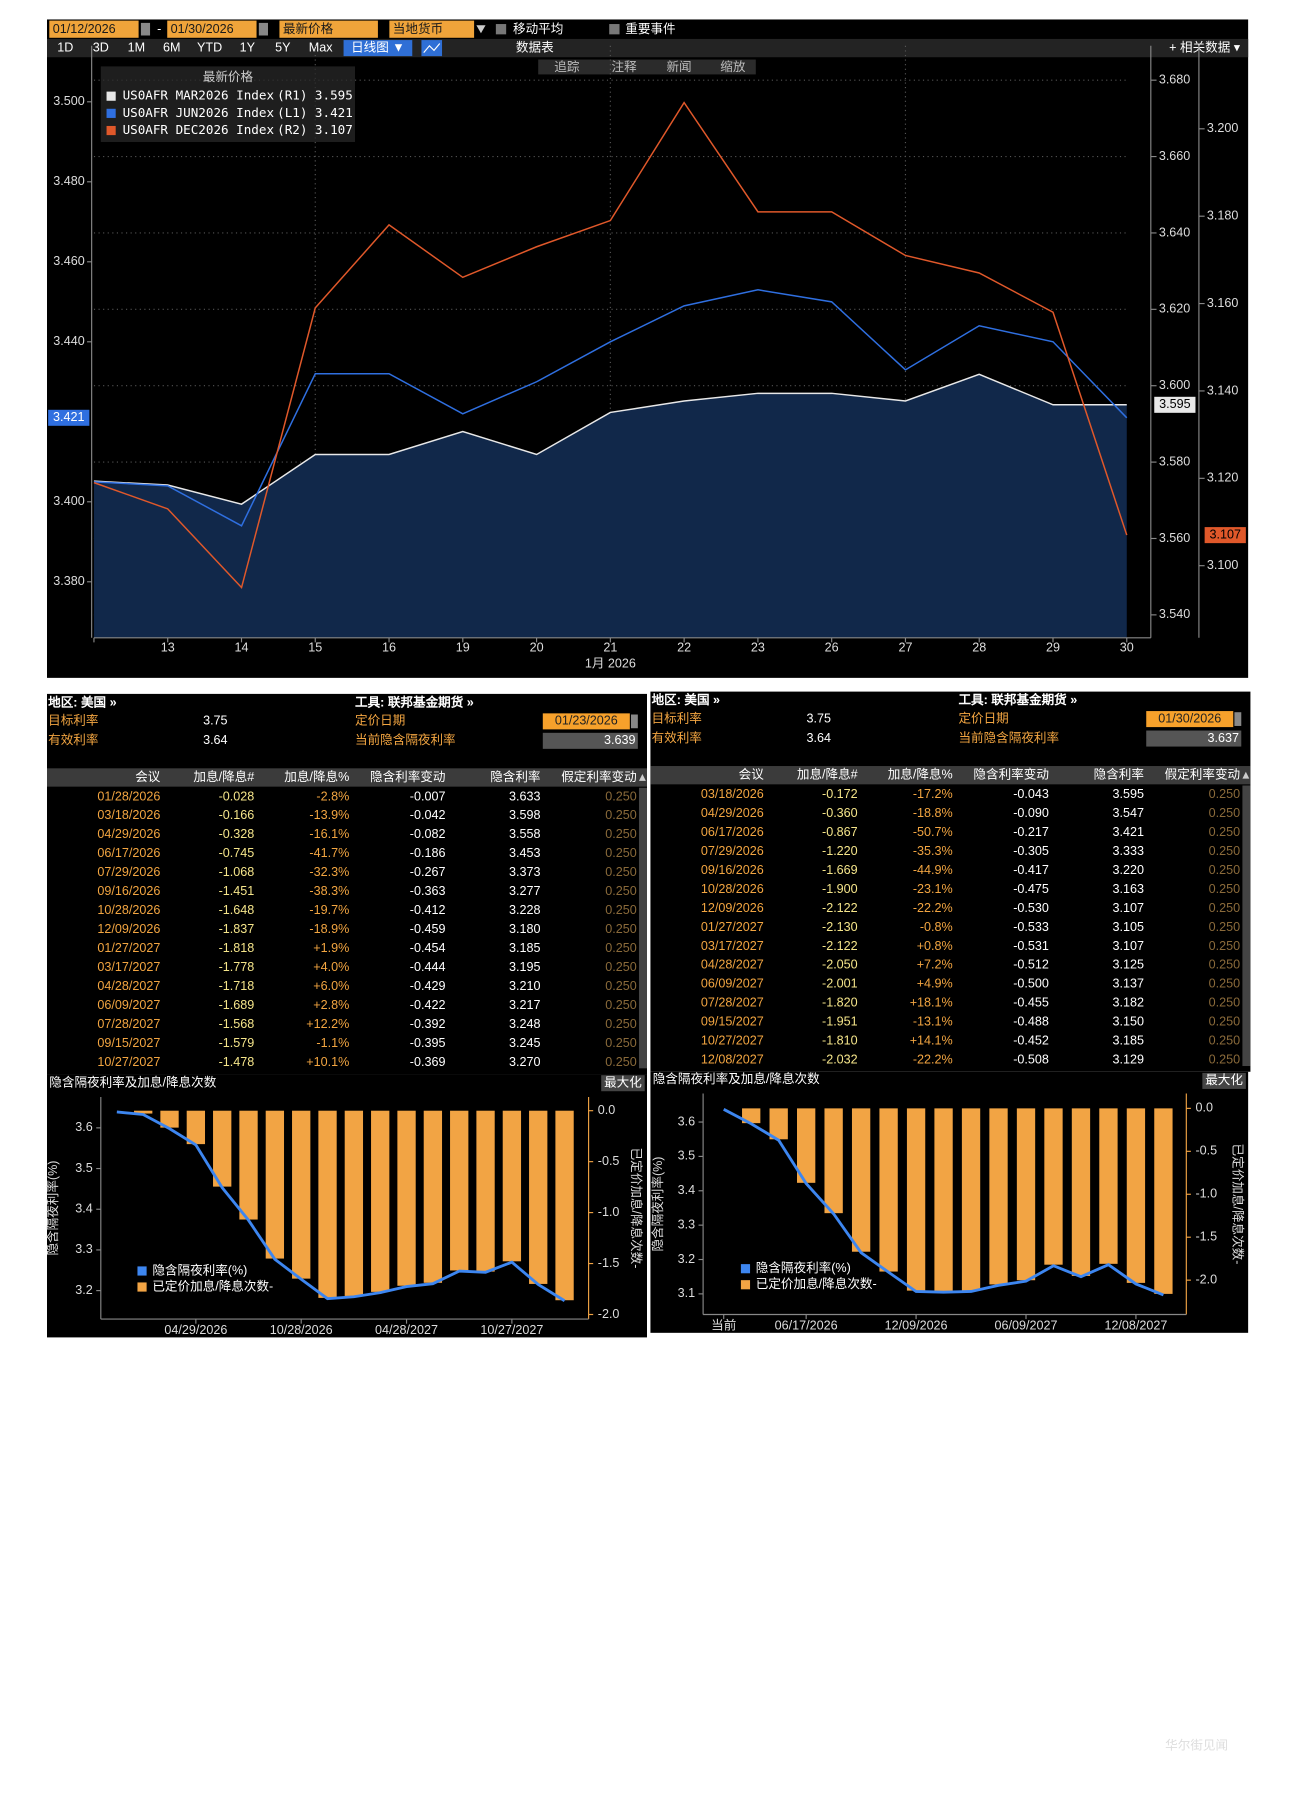 This screenshot has height=1800, width=1294. Describe the element at coordinates (1127, 1003) in the screenshot. I see `table-cell: 3.182` at that location.